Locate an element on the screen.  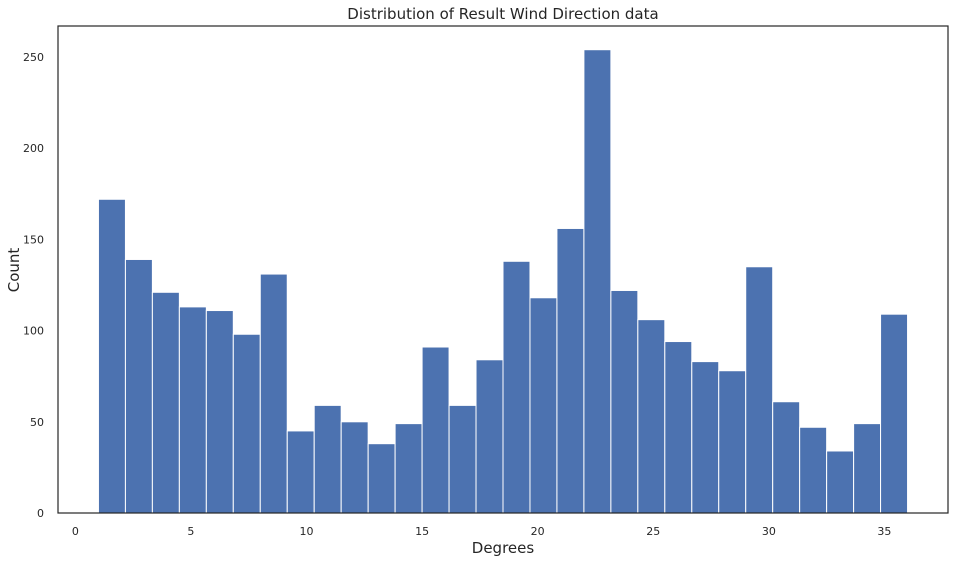
x-tick-label: 5 is located at coordinates (190, 531).